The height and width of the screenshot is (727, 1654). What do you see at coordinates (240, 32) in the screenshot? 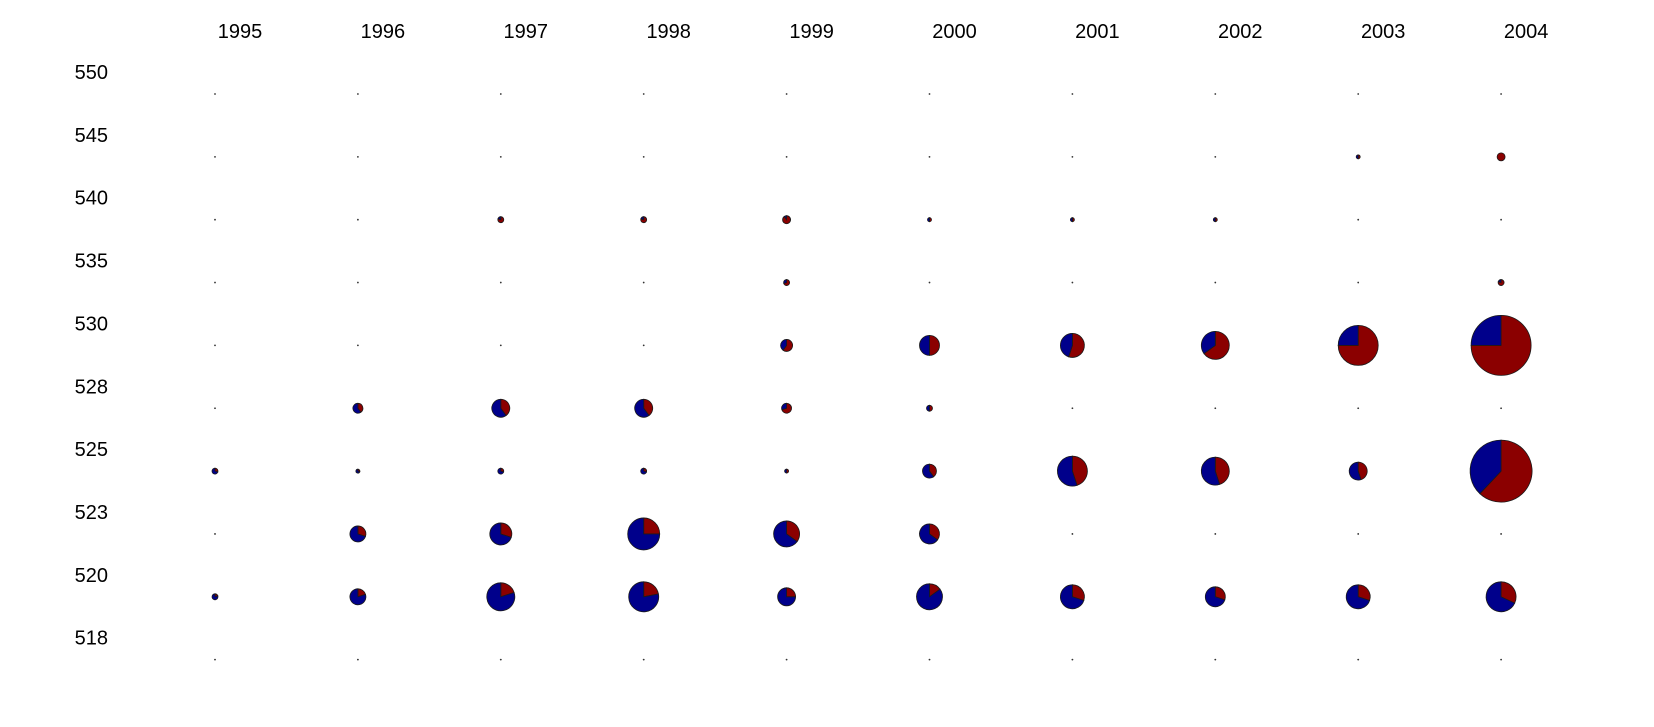
I see `x-tick-label: 1995` at bounding box center [240, 32].